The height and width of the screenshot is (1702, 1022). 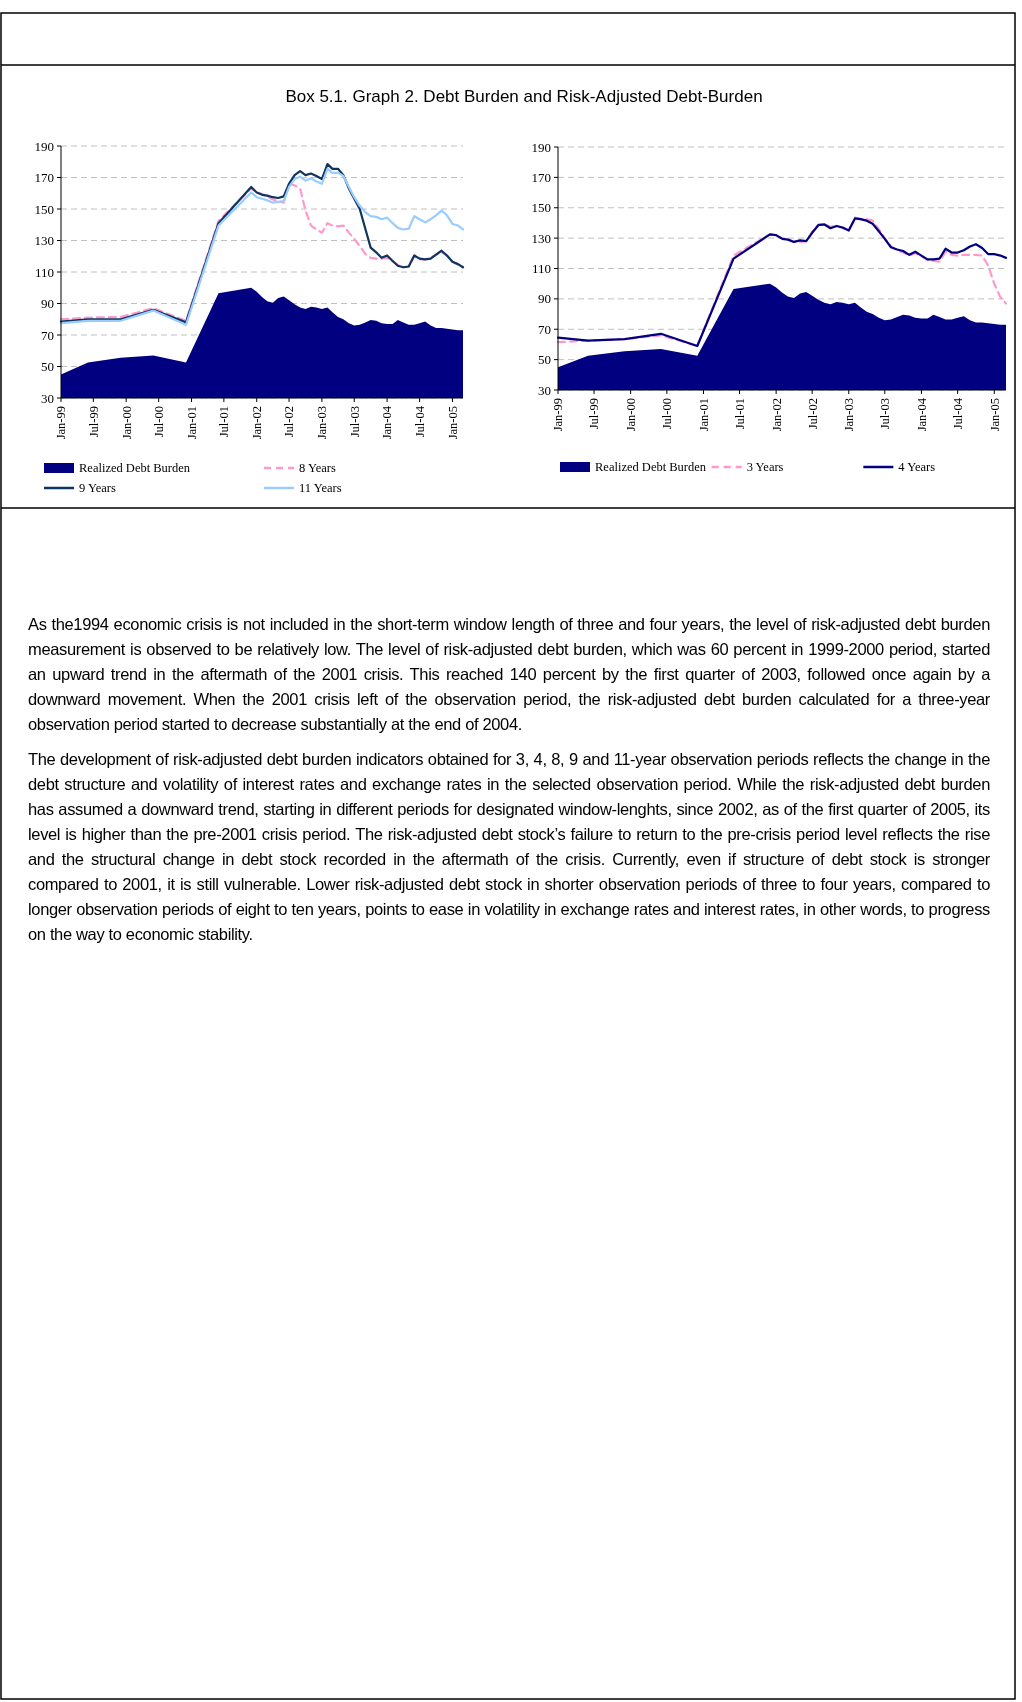 What do you see at coordinates (524, 96) in the screenshot?
I see `text: Box 5.1. Graph 2. Debt Burden and Risk-Adjusted Debt-Burden` at bounding box center [524, 96].